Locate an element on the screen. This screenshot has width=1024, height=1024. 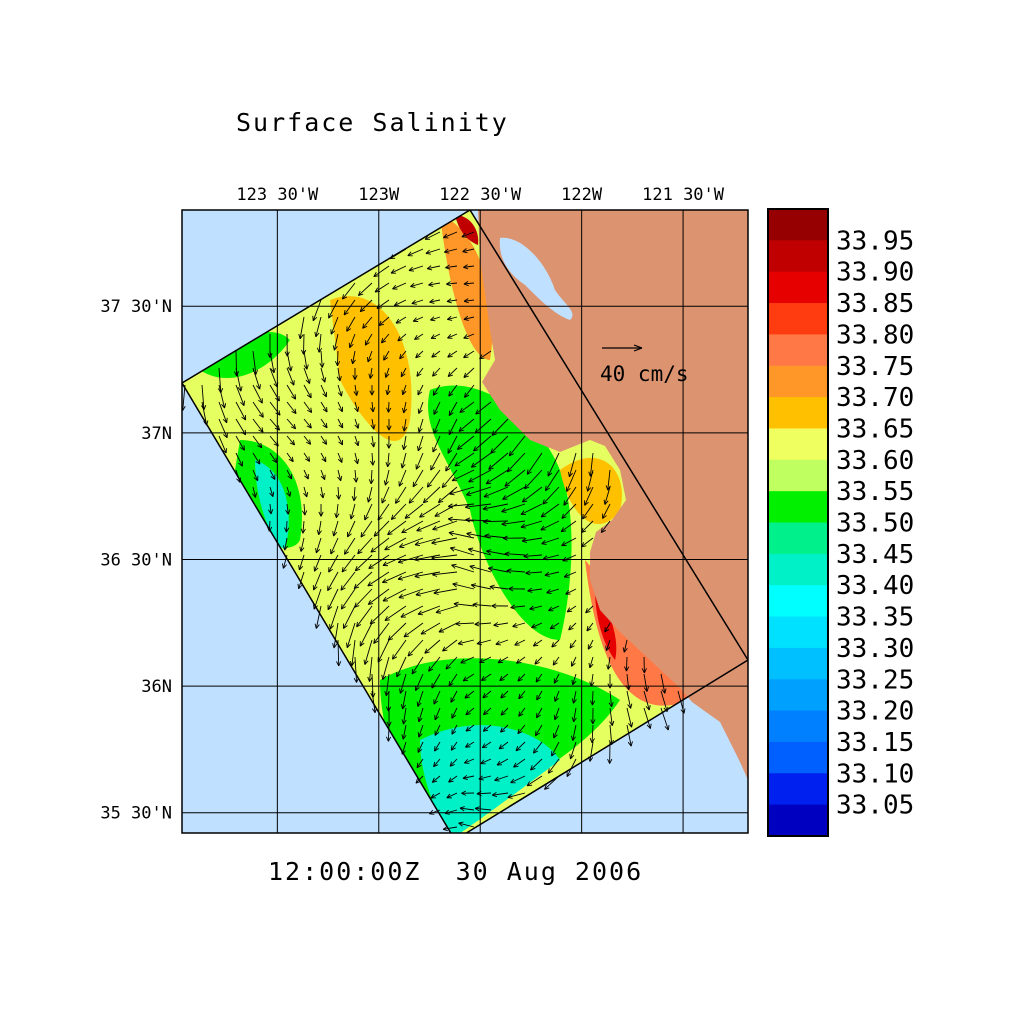
colorbar-label: 33.40 is located at coordinates (875, 586).